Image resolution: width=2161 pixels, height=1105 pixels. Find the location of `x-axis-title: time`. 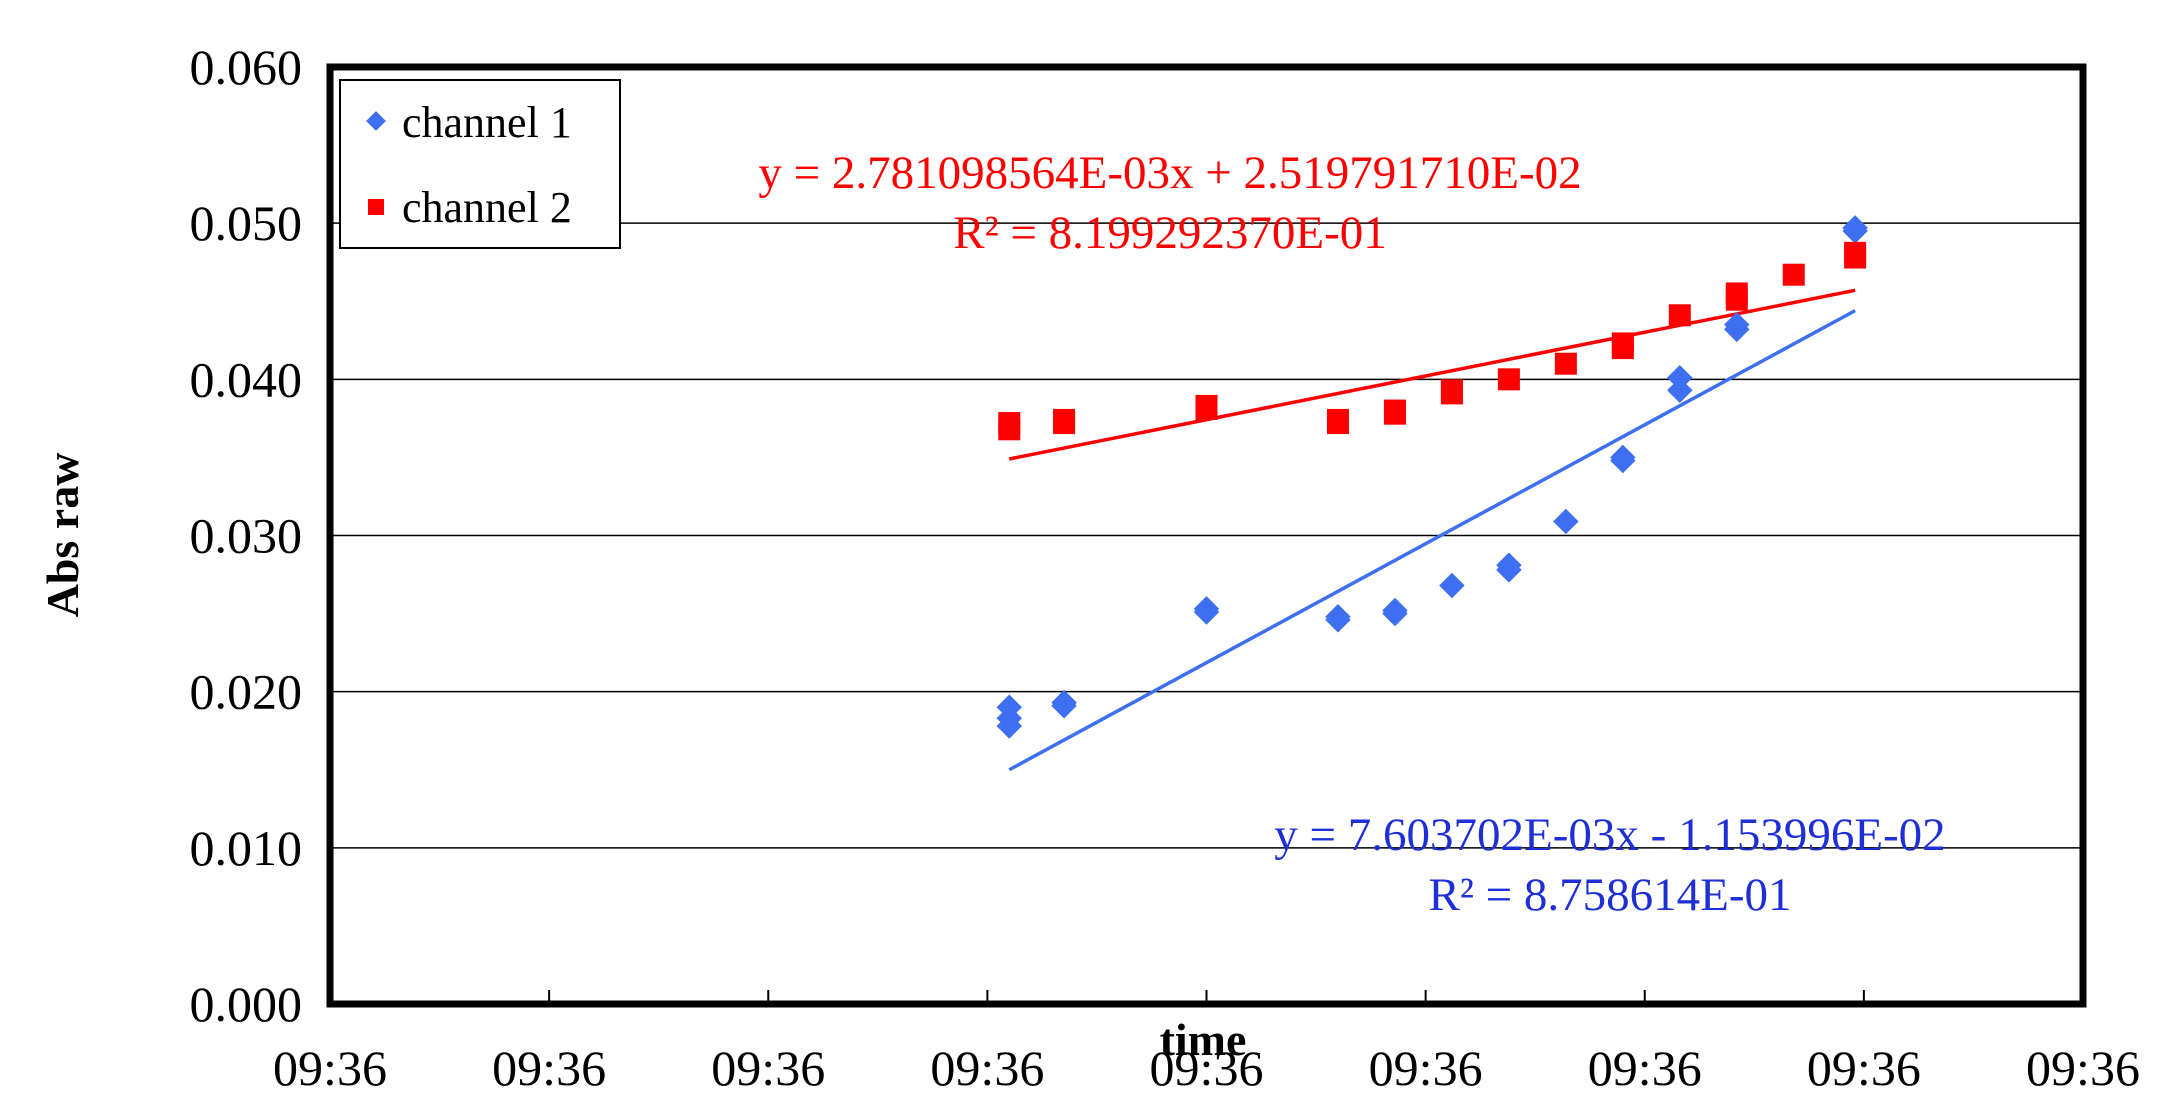

x-axis-title: time is located at coordinates (1203, 1039).